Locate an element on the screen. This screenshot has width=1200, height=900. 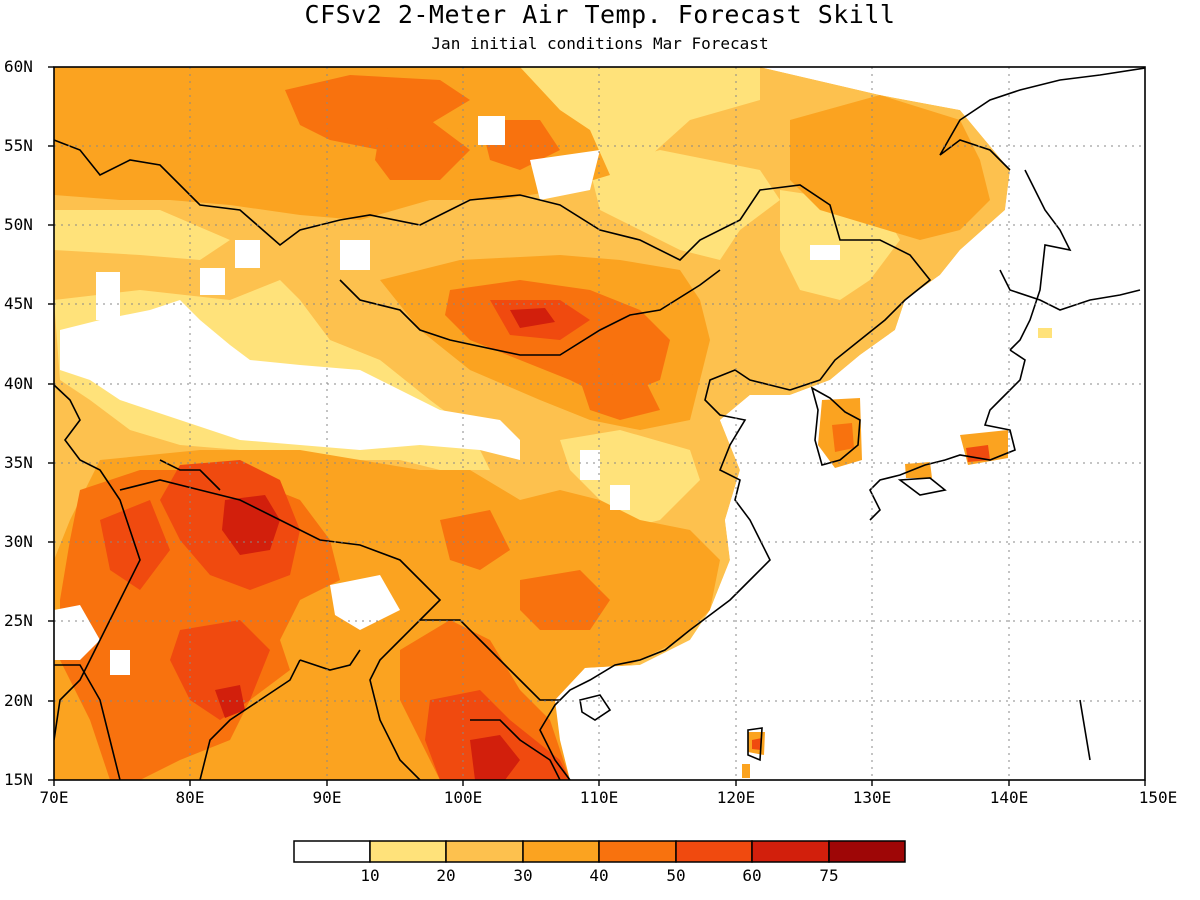
lat-label-50n: 50N is located at coordinates (18, 224).